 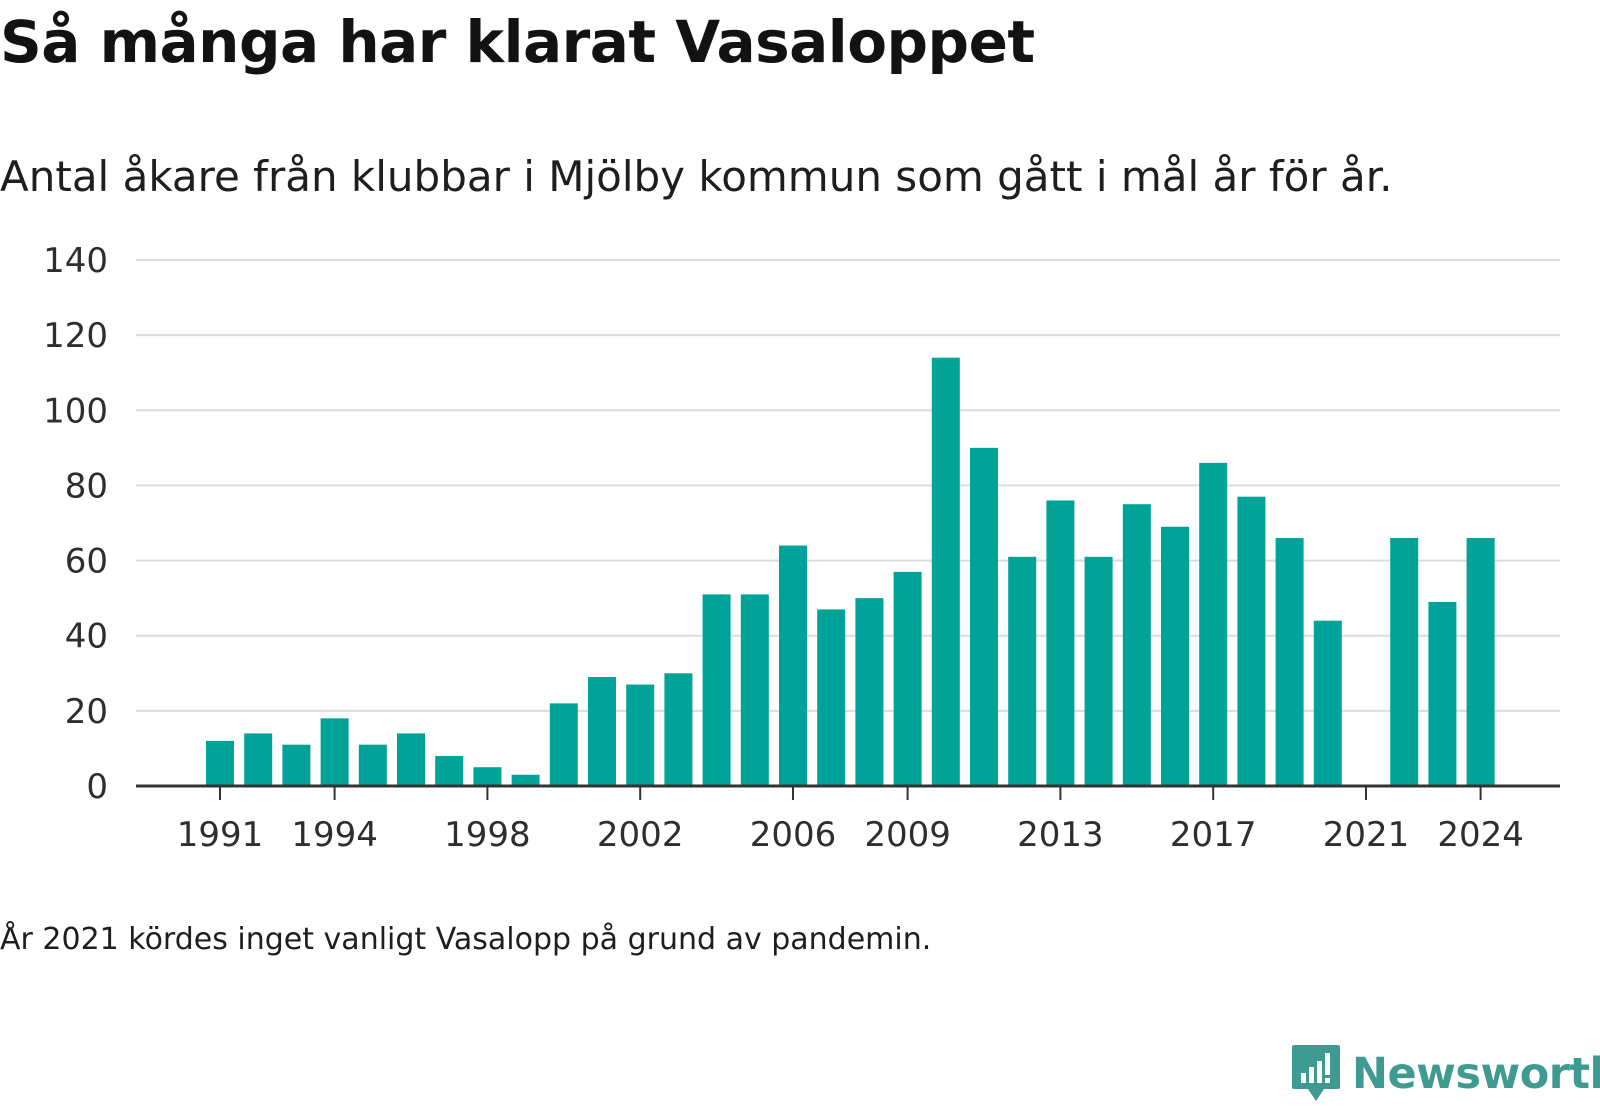 What do you see at coordinates (75, 411) in the screenshot?
I see `y-tick-label-100: 100` at bounding box center [75, 411].